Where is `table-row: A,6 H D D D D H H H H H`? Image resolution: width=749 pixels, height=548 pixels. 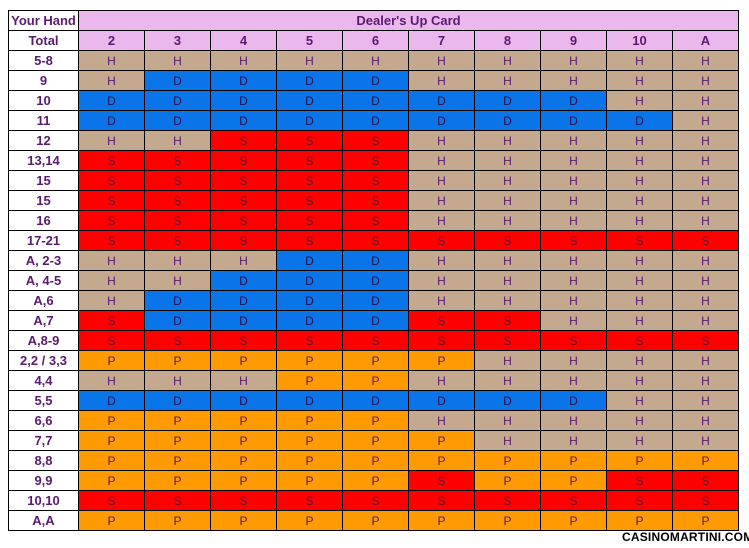
table-row: A,6 H D D D D H H H H H is located at coordinates (373, 300).